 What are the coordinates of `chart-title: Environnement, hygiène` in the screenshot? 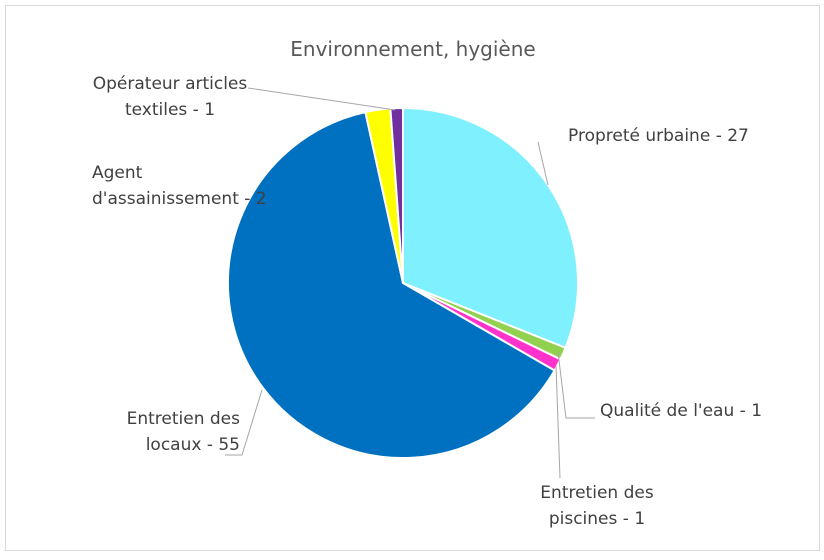 It's located at (412, 49).